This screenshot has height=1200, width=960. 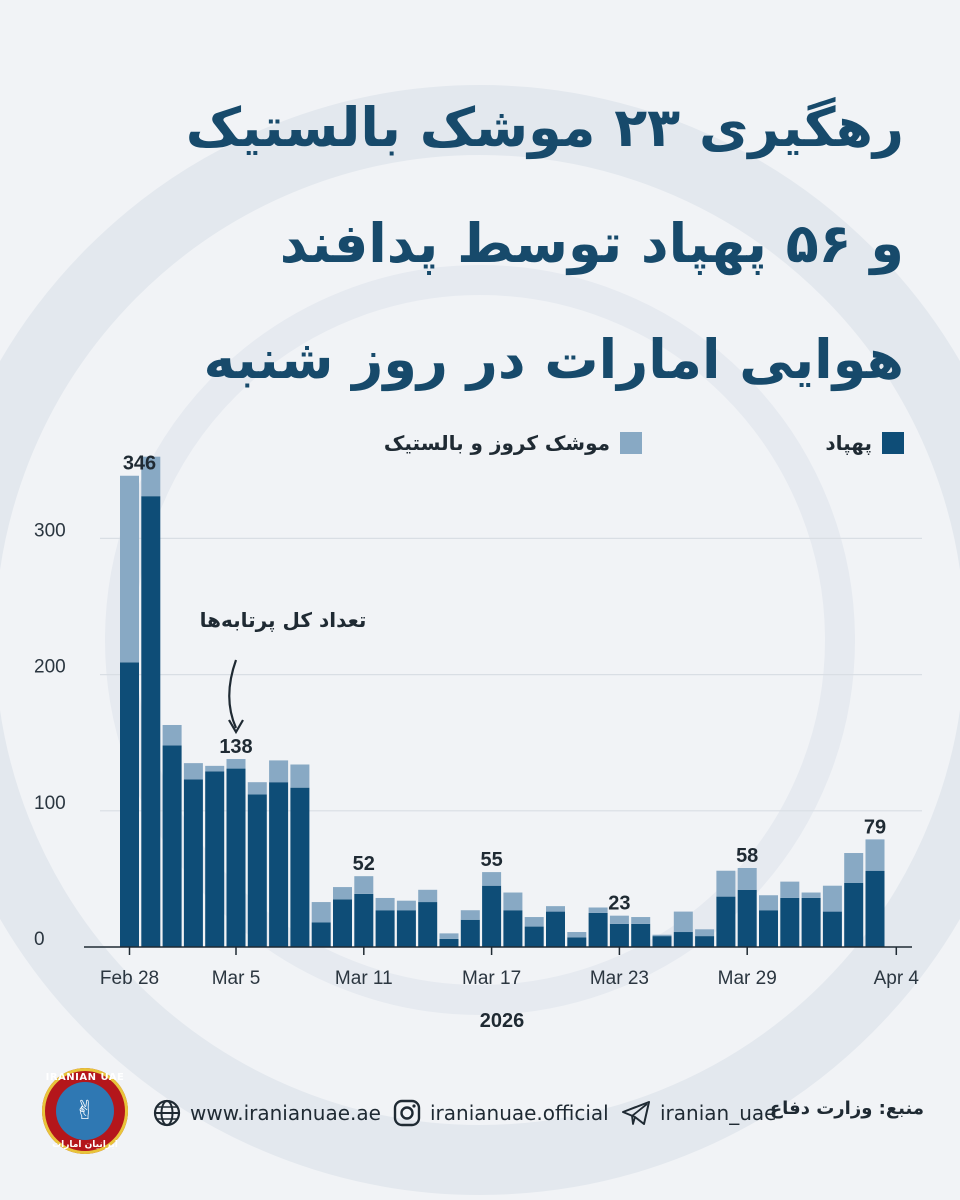 I want to click on brand-logo: IRANIAN UAE ✌ ایرانیان امارات, so click(x=85, y=1111).